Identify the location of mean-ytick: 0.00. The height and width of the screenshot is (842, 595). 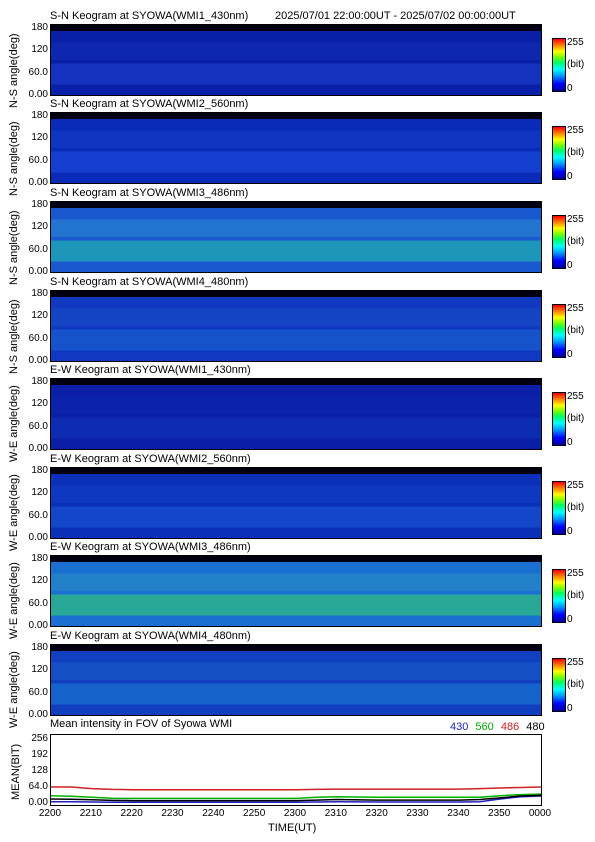
(38, 802).